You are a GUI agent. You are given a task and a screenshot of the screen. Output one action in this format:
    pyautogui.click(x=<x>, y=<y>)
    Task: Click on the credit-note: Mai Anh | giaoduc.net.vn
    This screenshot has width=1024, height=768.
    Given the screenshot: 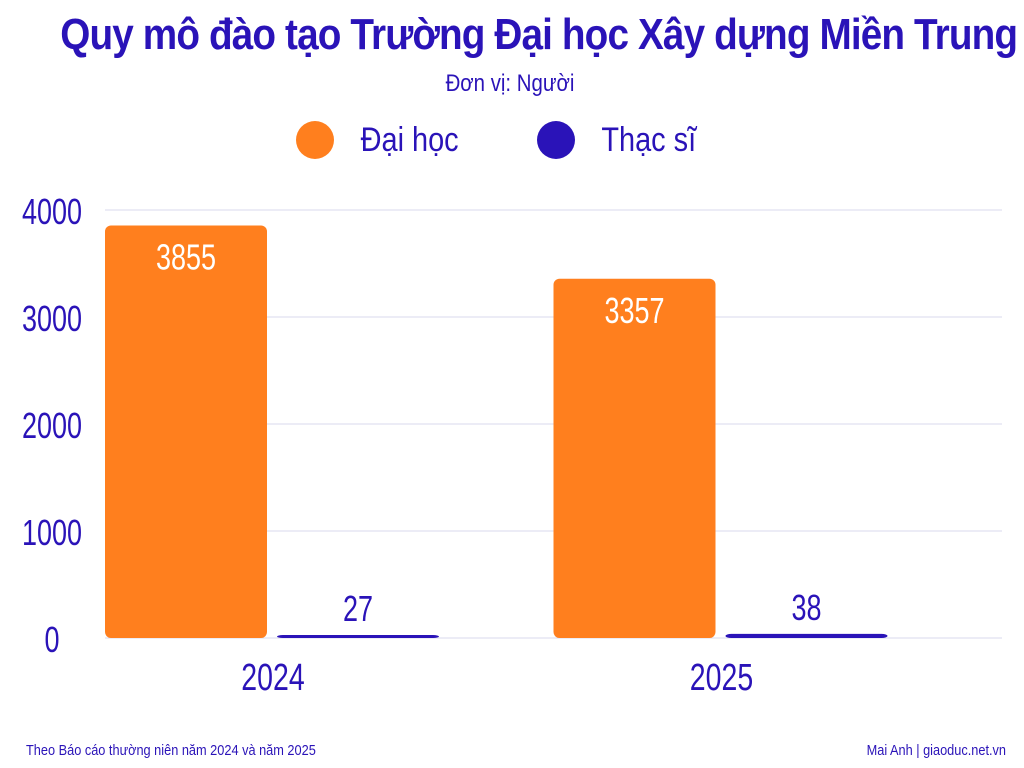 What is the action you would take?
    pyautogui.click(x=936, y=750)
    